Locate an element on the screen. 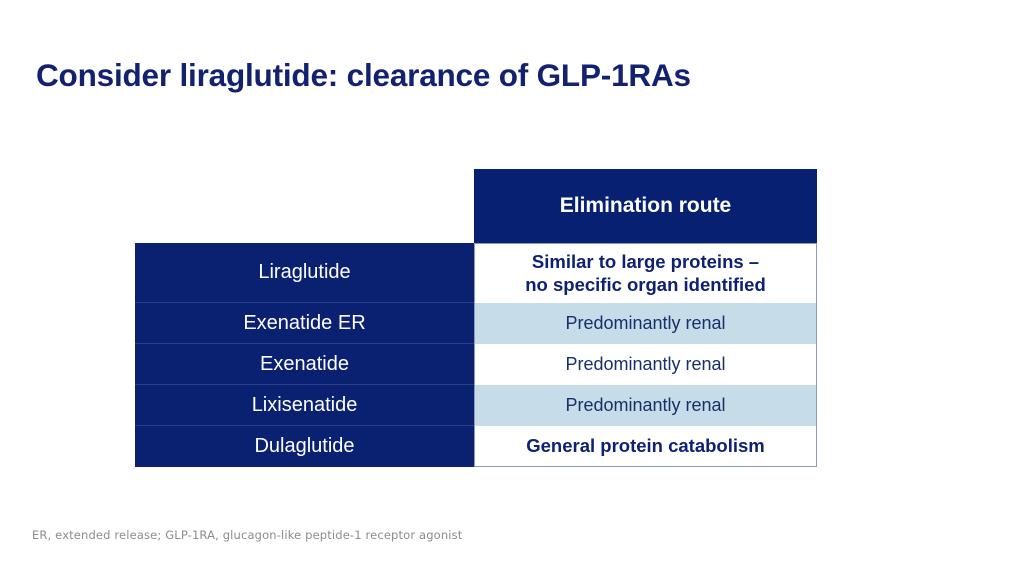  route-line-1: Similar to large proteins – is located at coordinates (645, 261).